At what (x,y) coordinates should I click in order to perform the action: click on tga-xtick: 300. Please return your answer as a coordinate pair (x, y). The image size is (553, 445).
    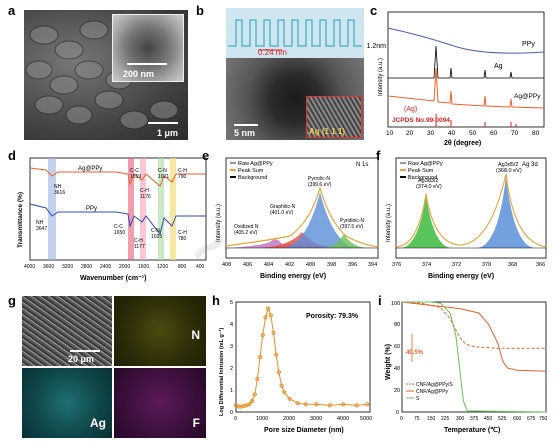
    Looking at the image, I should click on (460, 419).